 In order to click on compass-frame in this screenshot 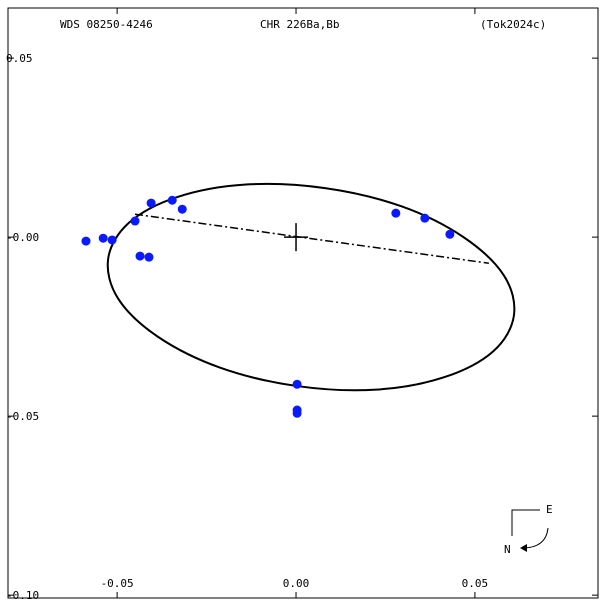, I will do `click(525, 522)`.